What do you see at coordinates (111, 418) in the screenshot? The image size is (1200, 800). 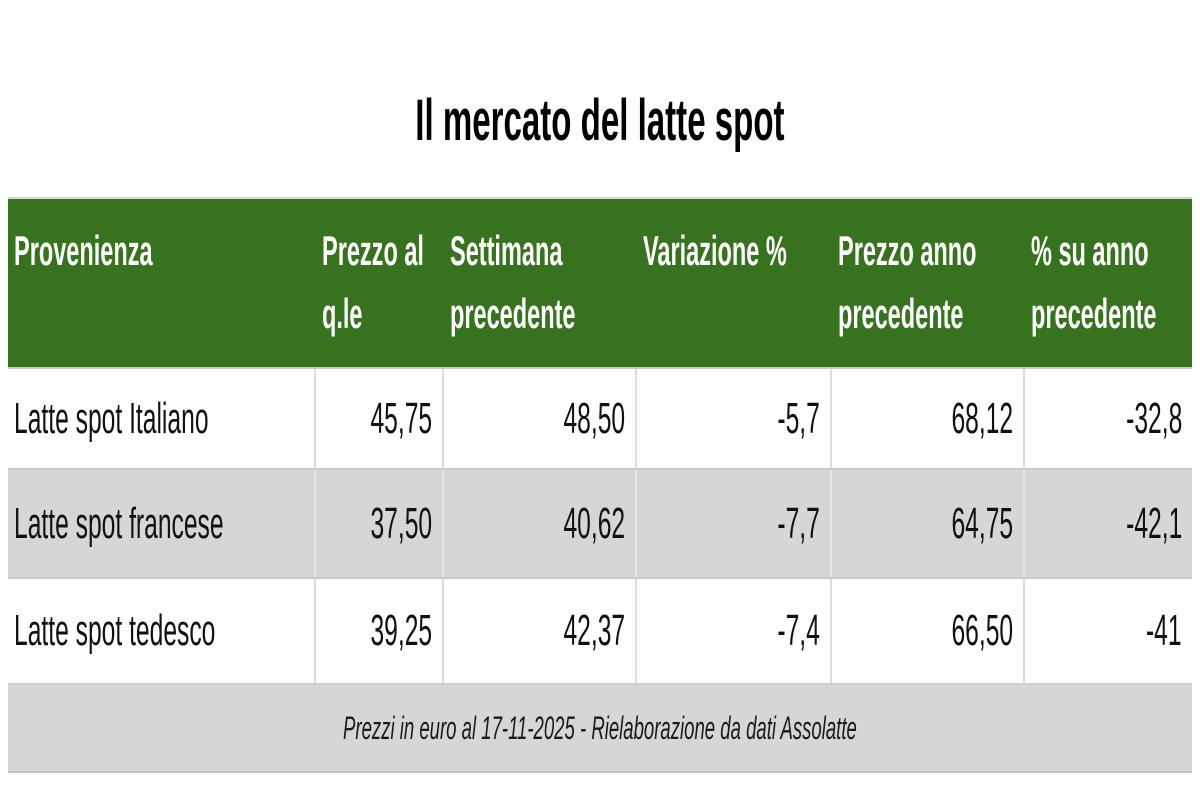 I see `row-label: Latte spot Italiano` at bounding box center [111, 418].